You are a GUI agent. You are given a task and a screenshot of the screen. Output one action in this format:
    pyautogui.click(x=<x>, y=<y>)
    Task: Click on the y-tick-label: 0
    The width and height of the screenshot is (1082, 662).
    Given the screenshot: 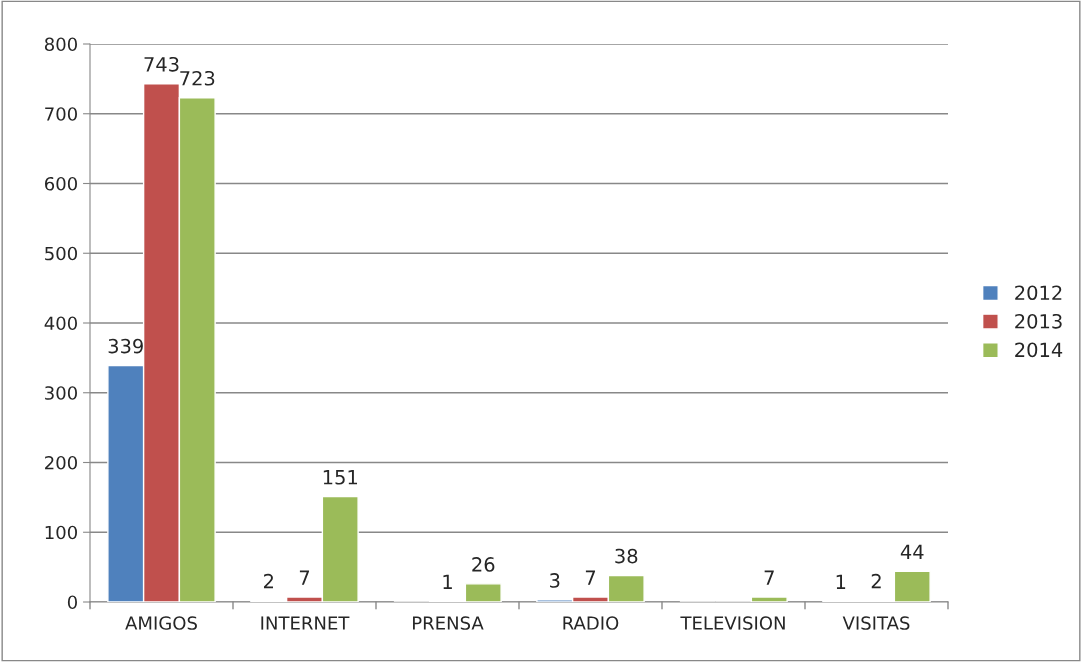 What is the action you would take?
    pyautogui.click(x=72, y=602)
    